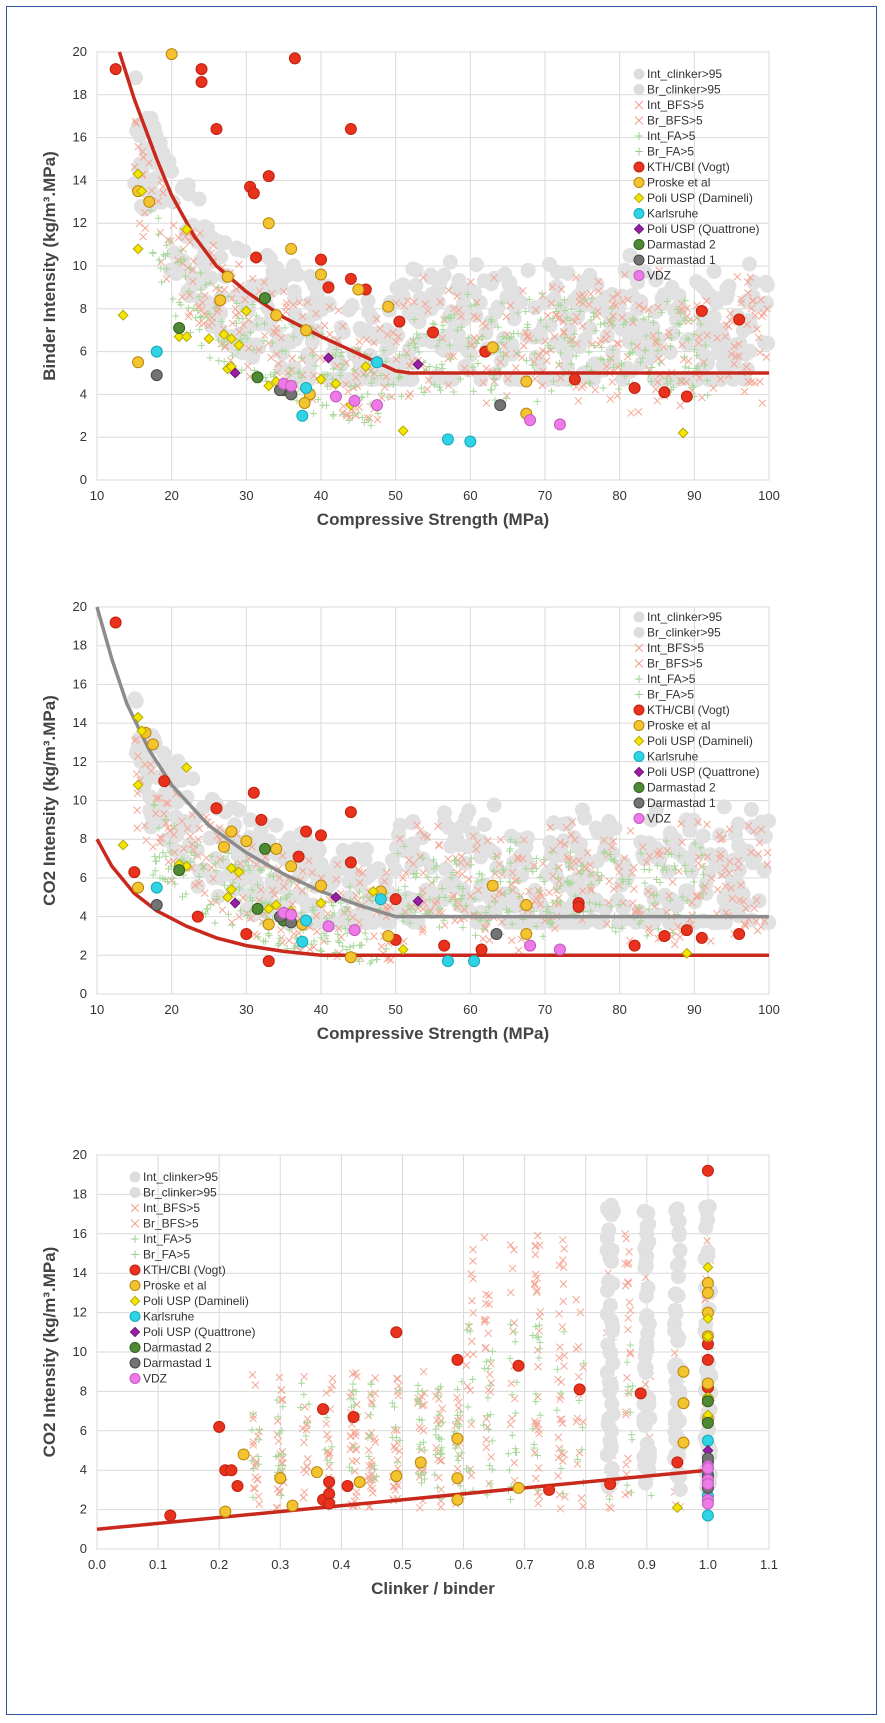 This screenshot has width=885, height=1723. What do you see at coordinates (681, 788) in the screenshot?
I see `legend-label: Darmastad 2` at bounding box center [681, 788].